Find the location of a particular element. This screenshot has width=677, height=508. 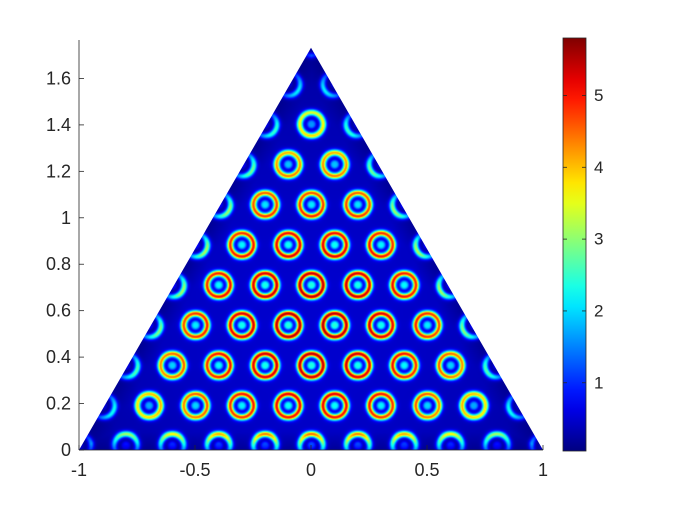

colorbar-gradient is located at coordinates (574, 244).